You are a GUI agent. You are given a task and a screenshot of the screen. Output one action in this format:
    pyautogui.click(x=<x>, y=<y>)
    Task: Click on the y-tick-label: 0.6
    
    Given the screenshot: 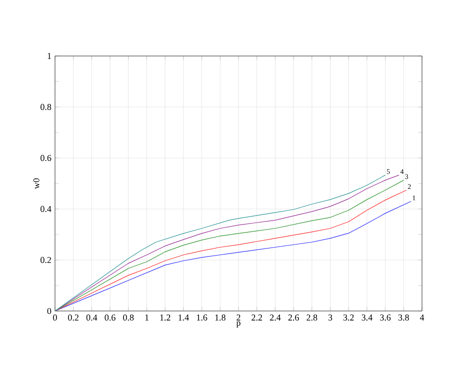 What is the action you would take?
    pyautogui.click(x=46, y=158)
    